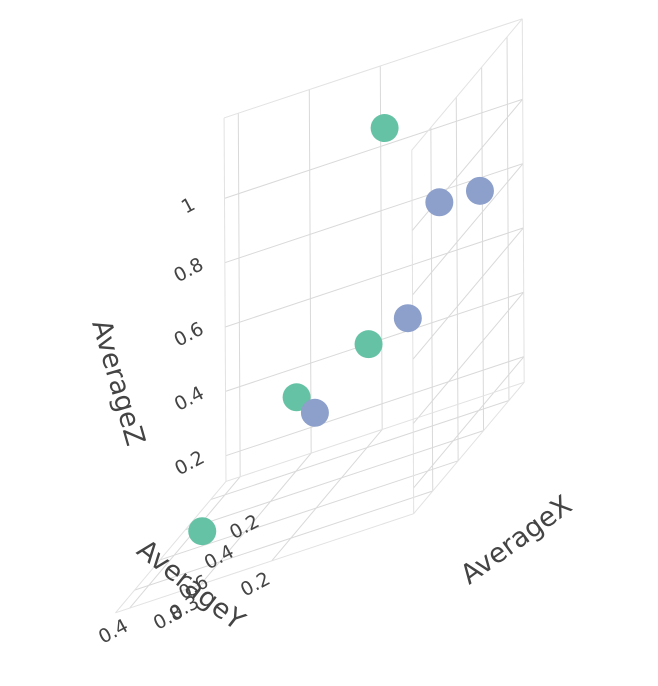  I want to click on z-tick-label: 0.6, so click(188, 335).